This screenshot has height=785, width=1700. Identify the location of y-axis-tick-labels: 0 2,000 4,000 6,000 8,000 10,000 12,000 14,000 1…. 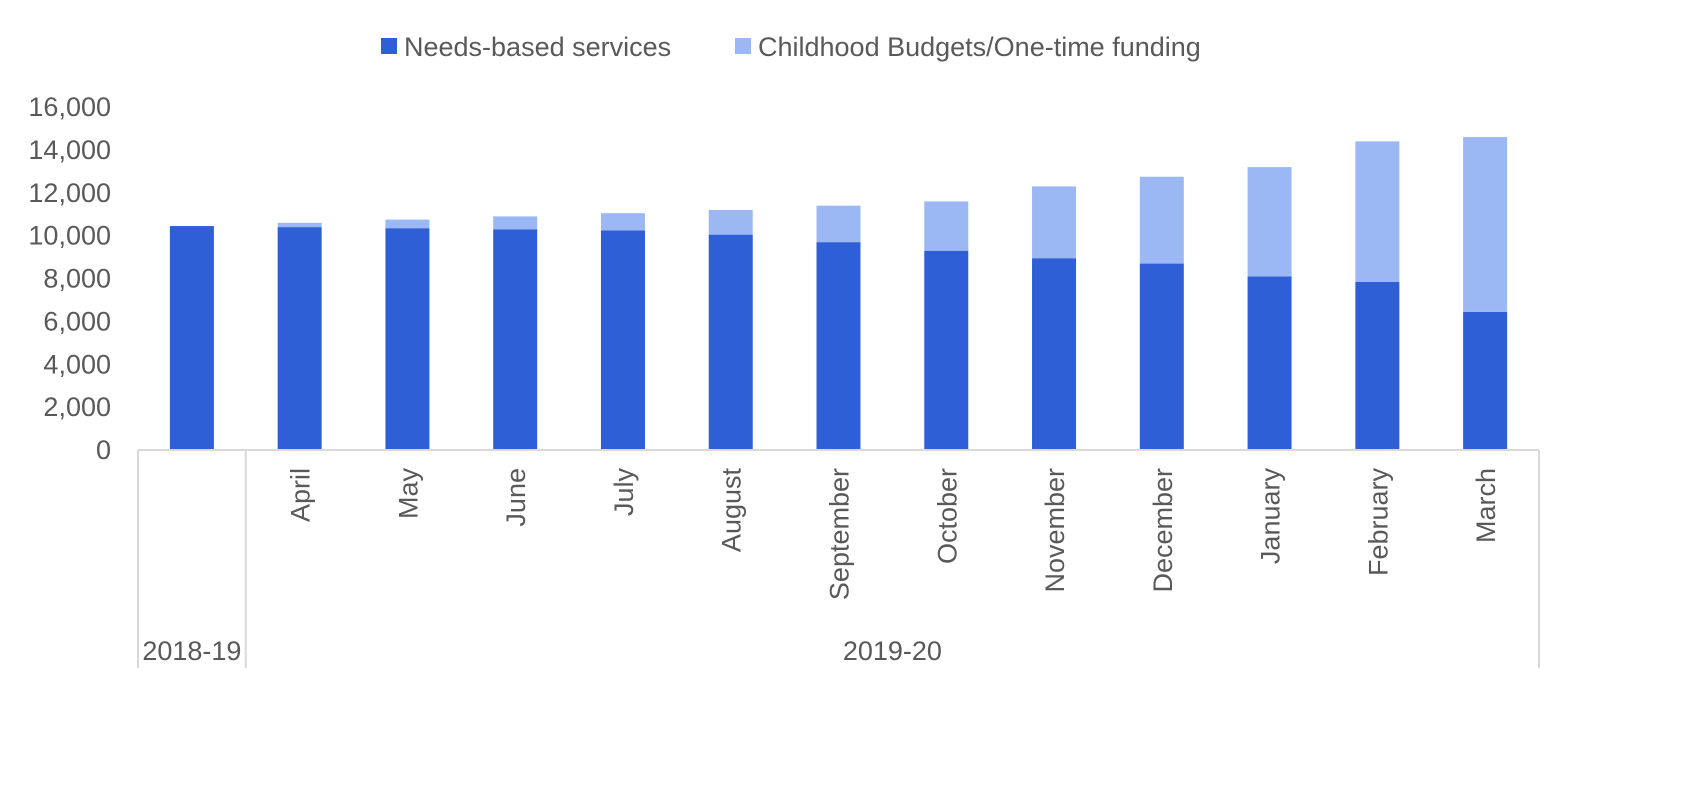
(69, 278).